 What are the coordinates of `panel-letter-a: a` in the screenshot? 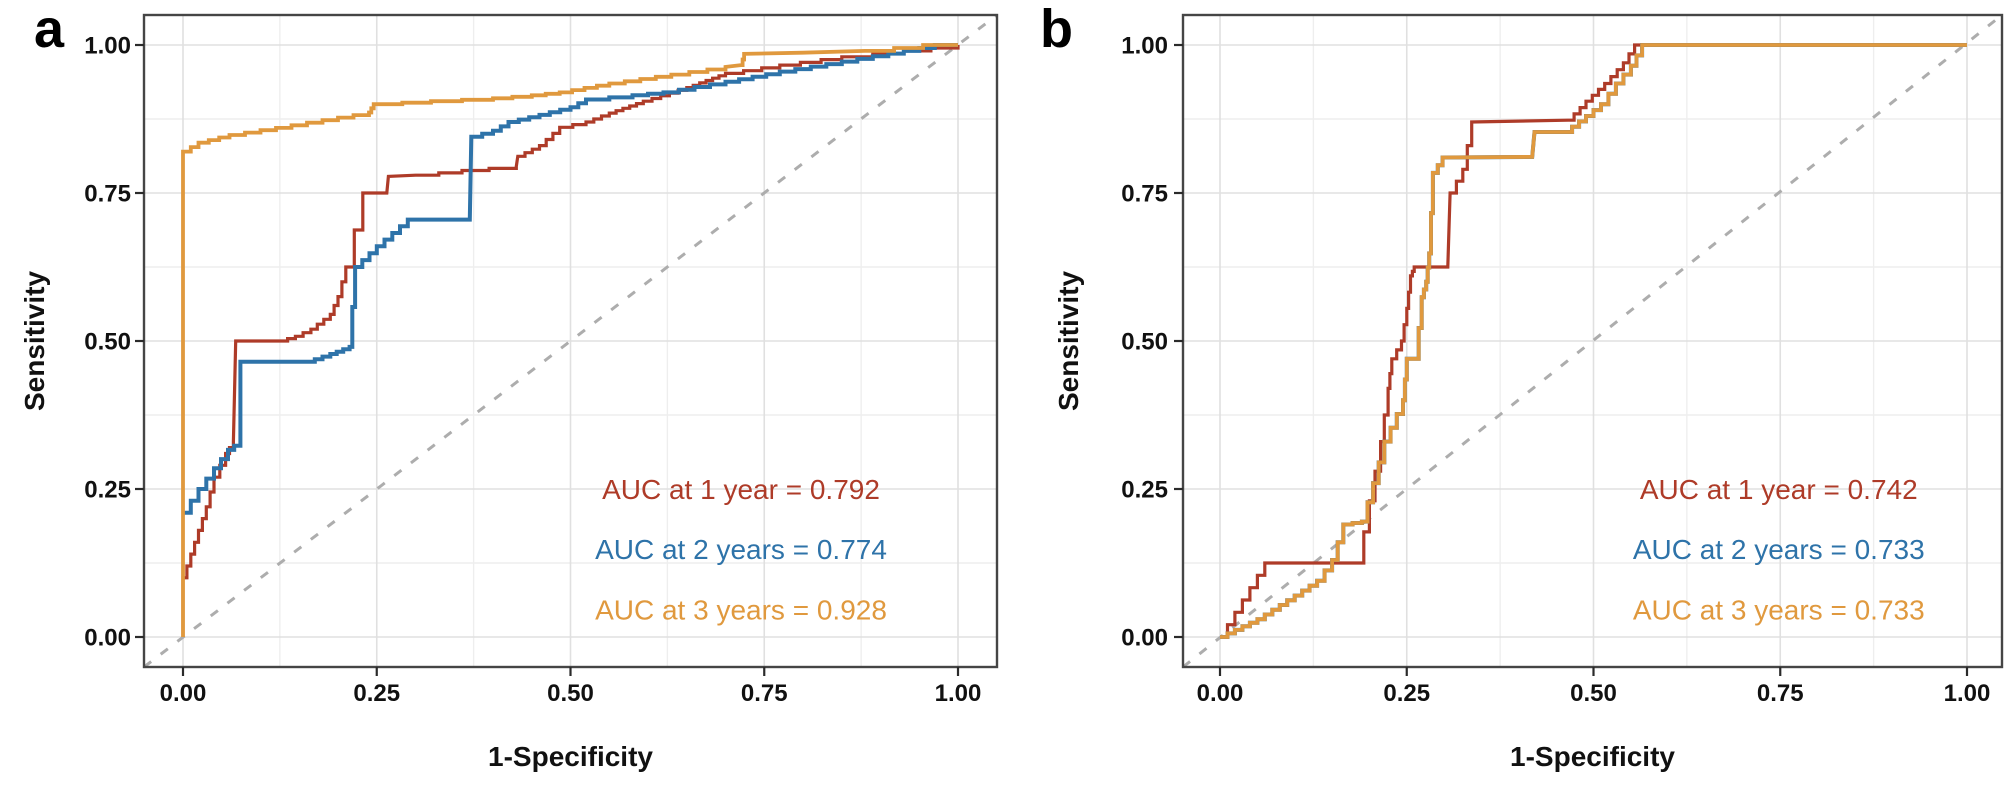 It's located at (49, 29).